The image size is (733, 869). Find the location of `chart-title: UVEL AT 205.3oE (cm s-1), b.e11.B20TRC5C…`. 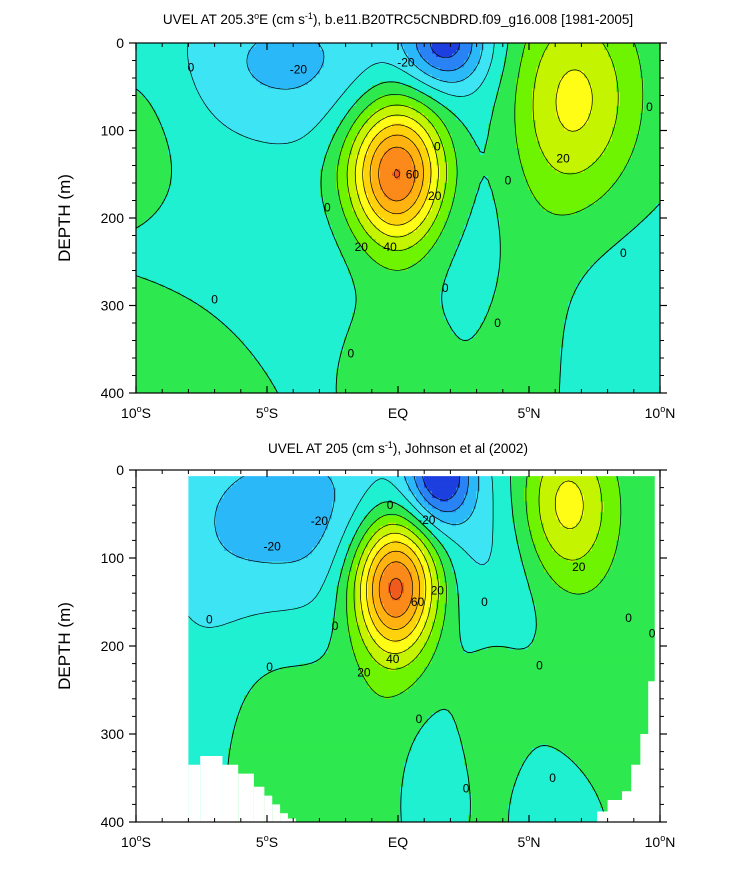

chart-title: UVEL AT 205.3oE (cm s-1), b.e11.B20TRC5C… is located at coordinates (398, 19).